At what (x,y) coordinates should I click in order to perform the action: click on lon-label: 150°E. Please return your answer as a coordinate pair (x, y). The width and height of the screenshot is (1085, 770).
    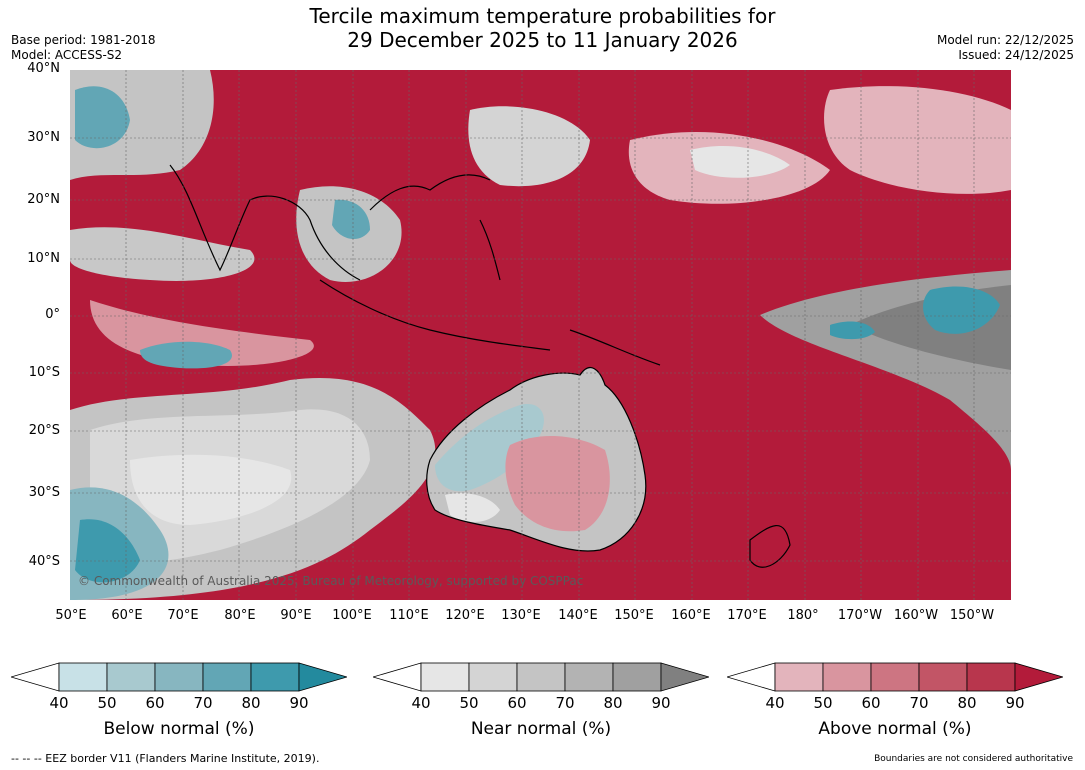
    Looking at the image, I should click on (634, 615).